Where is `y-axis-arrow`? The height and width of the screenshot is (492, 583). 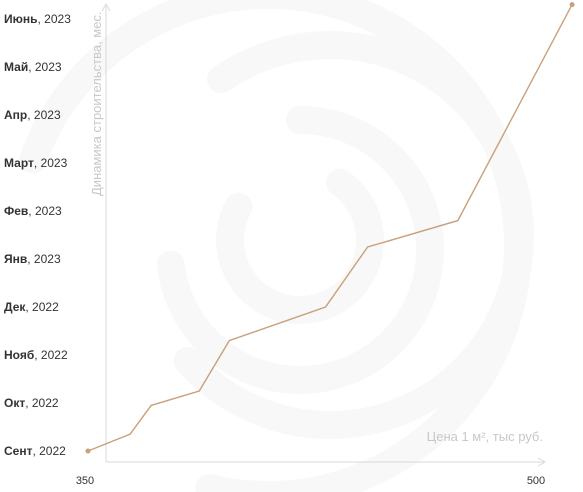
y-axis-arrow is located at coordinates (106, 7).